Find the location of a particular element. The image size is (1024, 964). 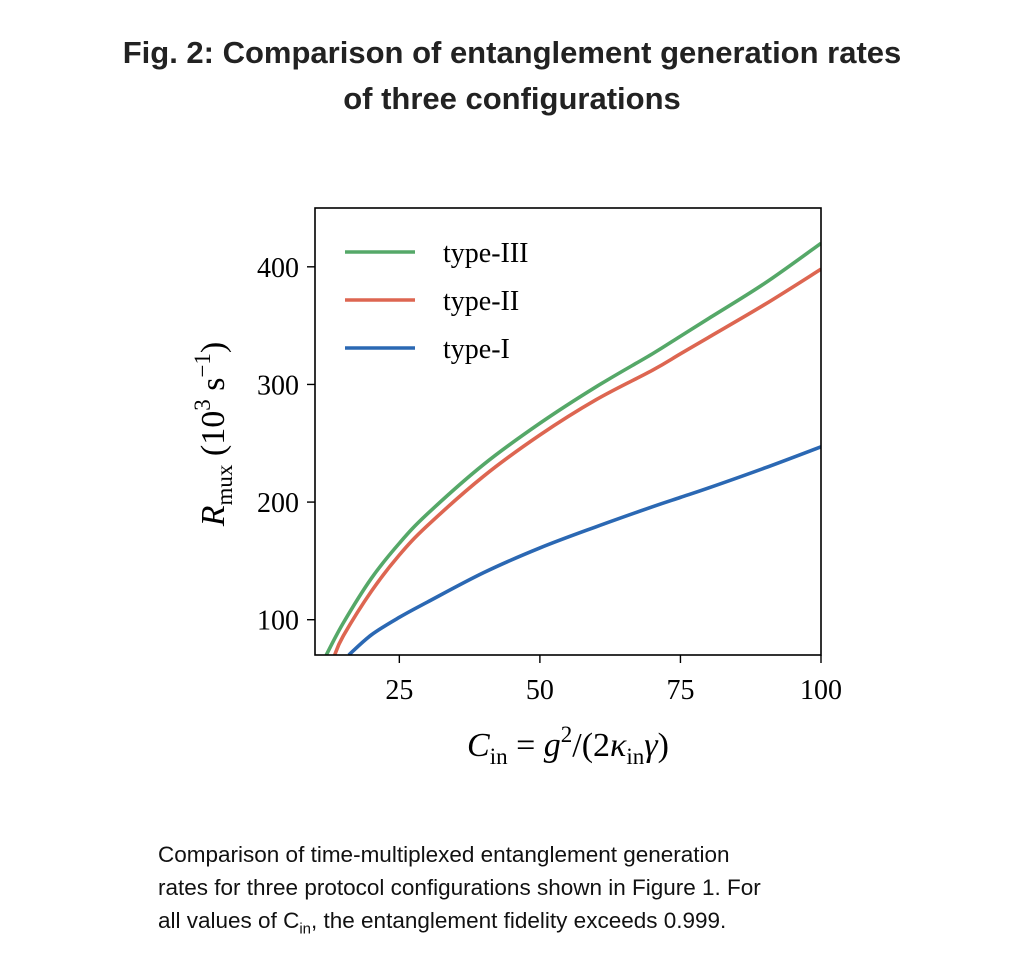

caption-subscript: in is located at coordinates (305, 929).